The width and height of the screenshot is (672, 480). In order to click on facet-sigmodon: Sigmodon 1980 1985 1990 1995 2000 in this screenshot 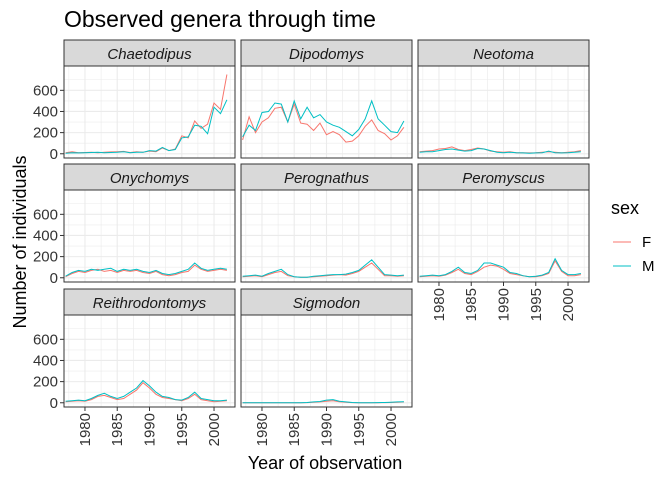, I will do `click(326, 367)`.